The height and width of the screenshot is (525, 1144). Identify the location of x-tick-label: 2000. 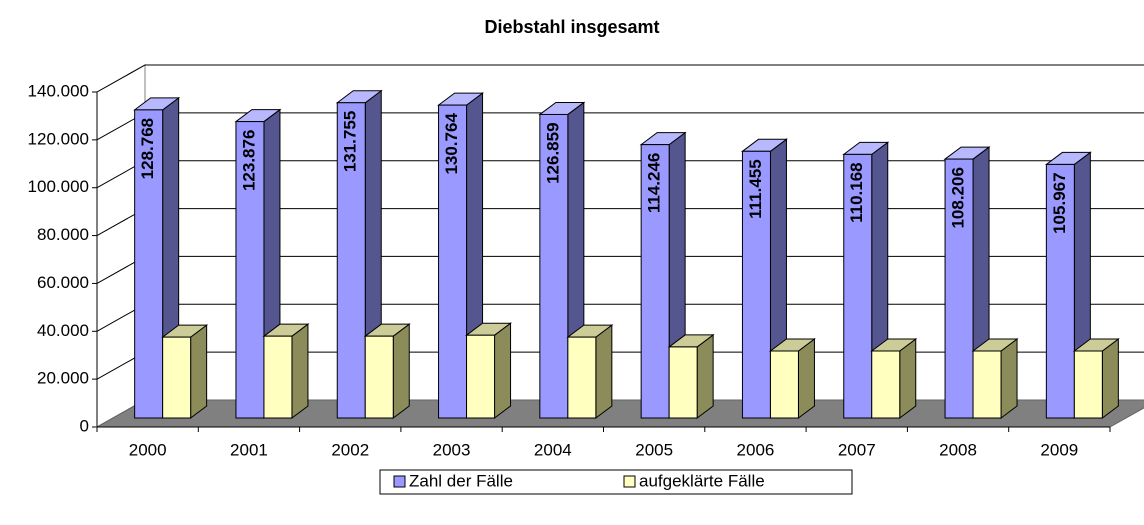
(148, 449).